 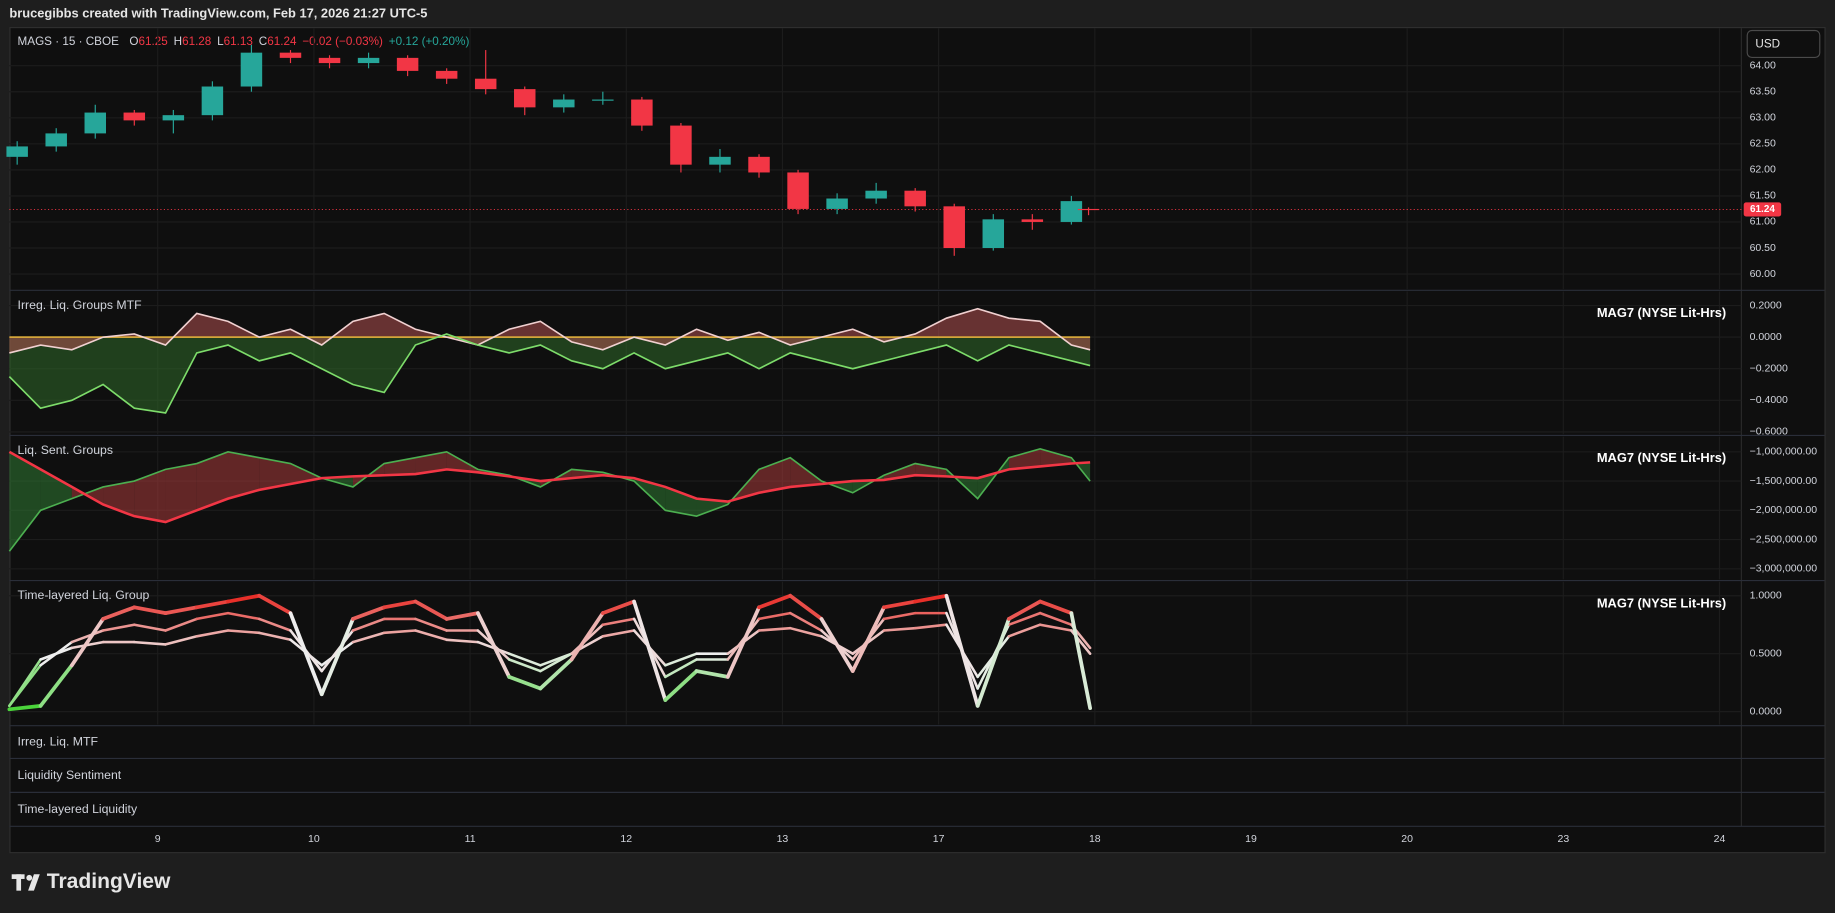 What do you see at coordinates (1766, 596) in the screenshot?
I see `y-tick-label: 1.0000` at bounding box center [1766, 596].